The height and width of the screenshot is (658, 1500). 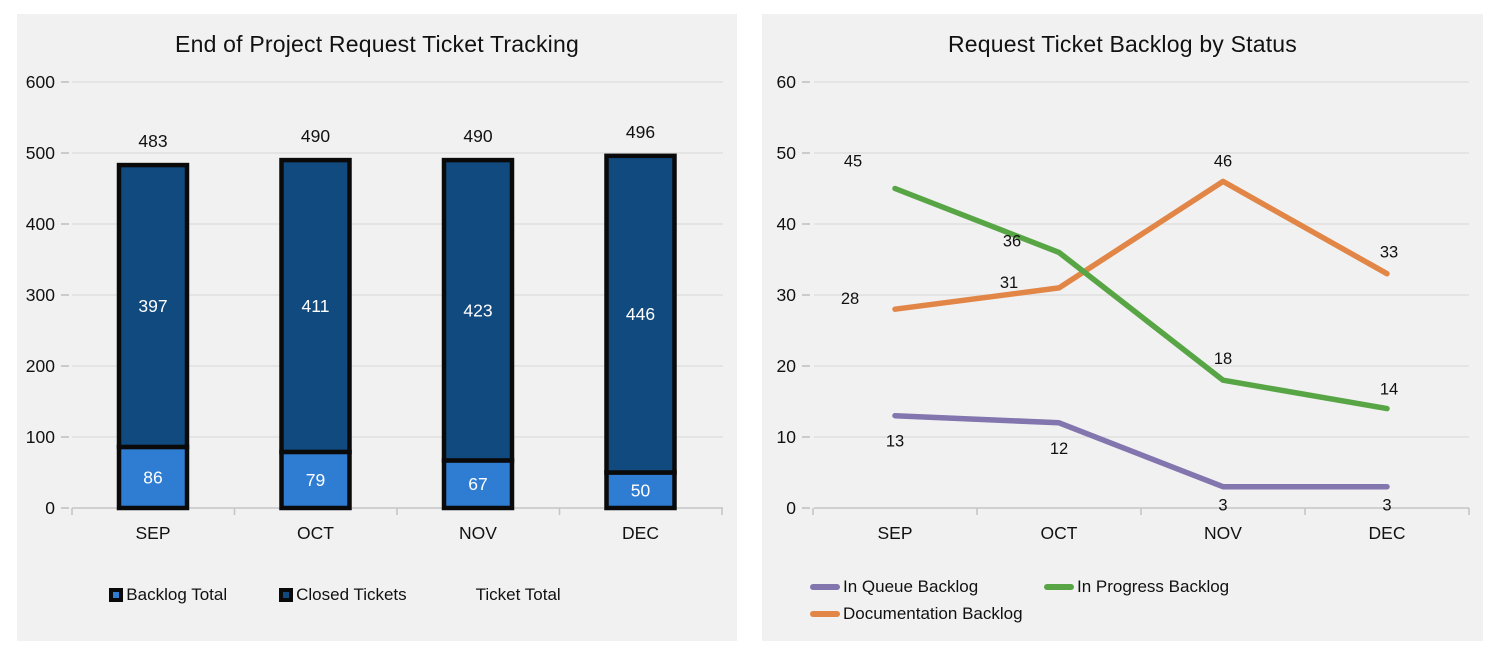 I want to click on y-axis-label: 200, so click(x=40, y=366).